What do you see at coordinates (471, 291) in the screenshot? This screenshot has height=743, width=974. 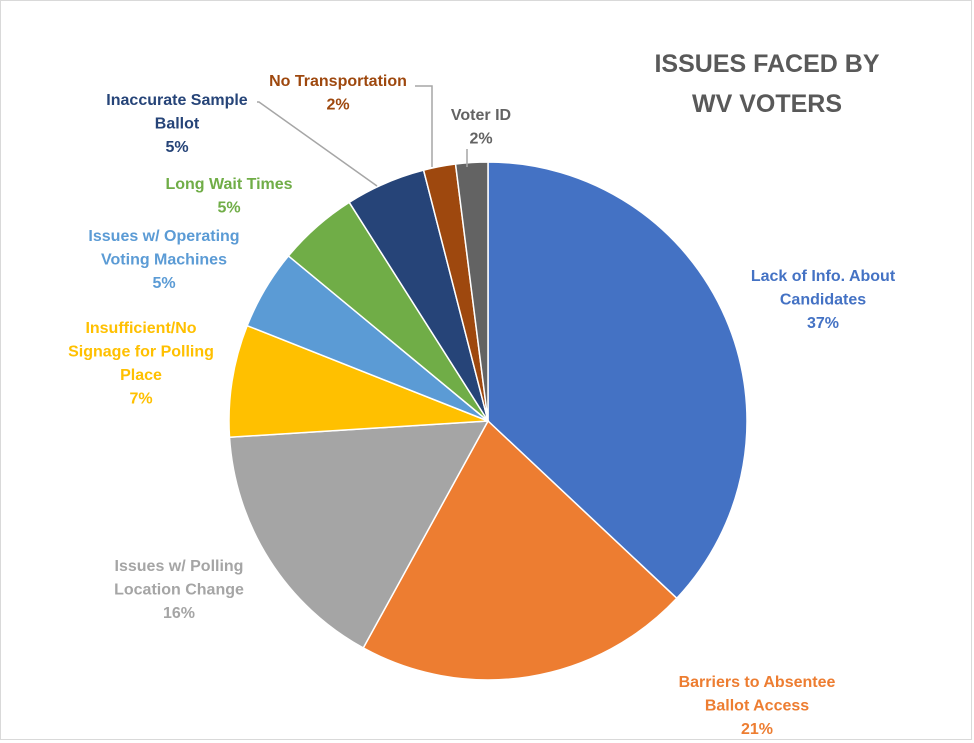 I see `pie-slice-voter-id` at bounding box center [471, 291].